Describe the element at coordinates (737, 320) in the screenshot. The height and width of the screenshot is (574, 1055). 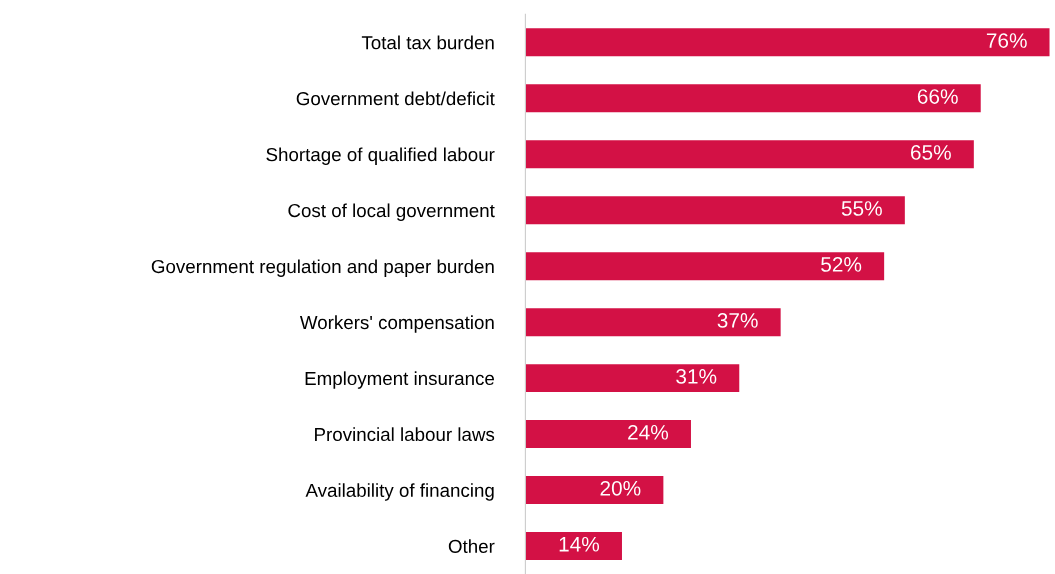
I see `data-label: 37%` at that location.